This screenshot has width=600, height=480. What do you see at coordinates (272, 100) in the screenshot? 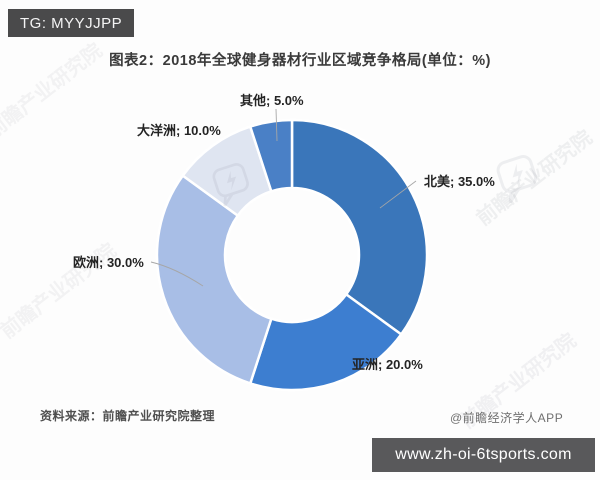
I see `slice-label-others: 其他; 5.0%` at bounding box center [272, 100].